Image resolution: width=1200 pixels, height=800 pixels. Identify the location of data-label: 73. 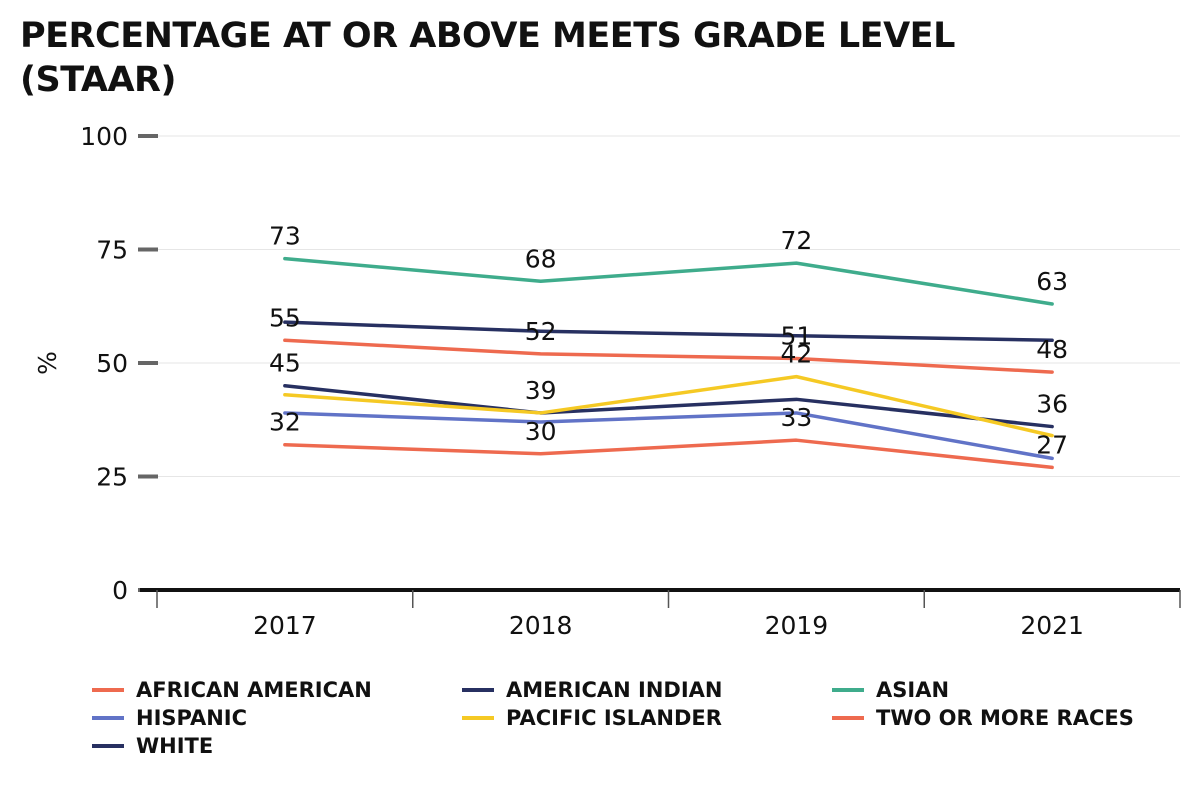
(285, 236).